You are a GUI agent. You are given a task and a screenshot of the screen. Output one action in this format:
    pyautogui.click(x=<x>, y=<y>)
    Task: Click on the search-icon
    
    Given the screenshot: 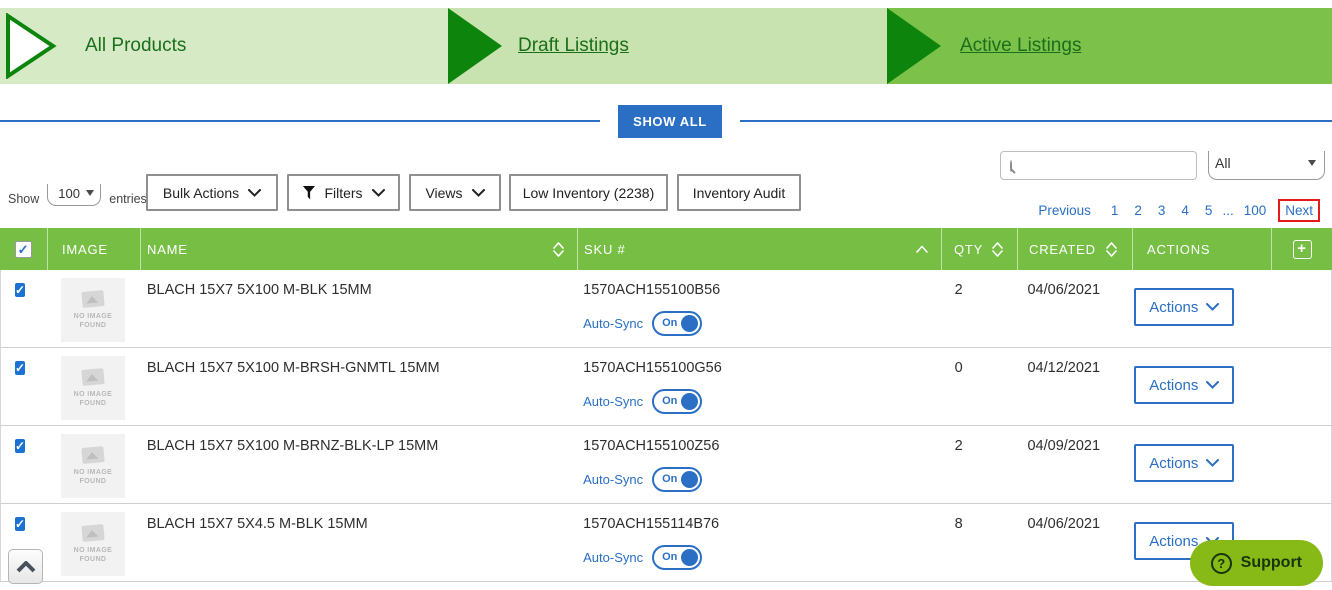 What is the action you would take?
    pyautogui.click(x=1011, y=165)
    